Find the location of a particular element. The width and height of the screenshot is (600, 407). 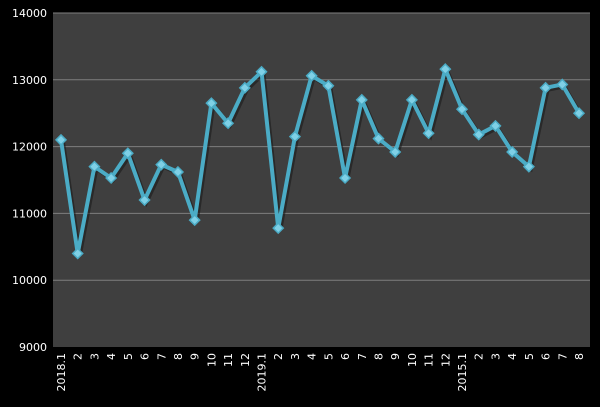

y-tick-label: 9000 is located at coordinates (33, 347).